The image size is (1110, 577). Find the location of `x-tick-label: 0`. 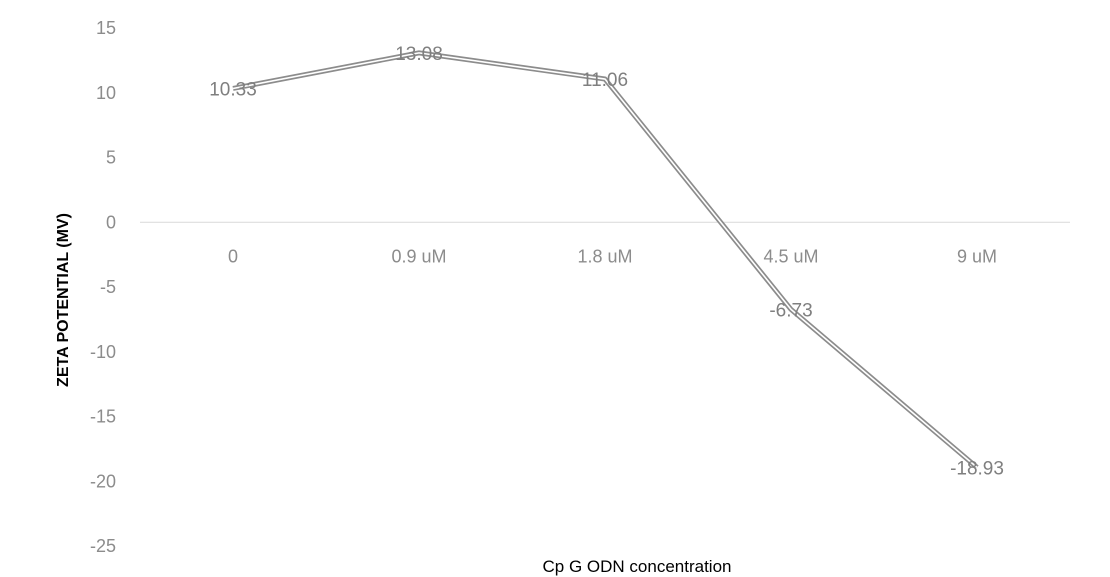

x-tick-label: 0 is located at coordinates (233, 256).